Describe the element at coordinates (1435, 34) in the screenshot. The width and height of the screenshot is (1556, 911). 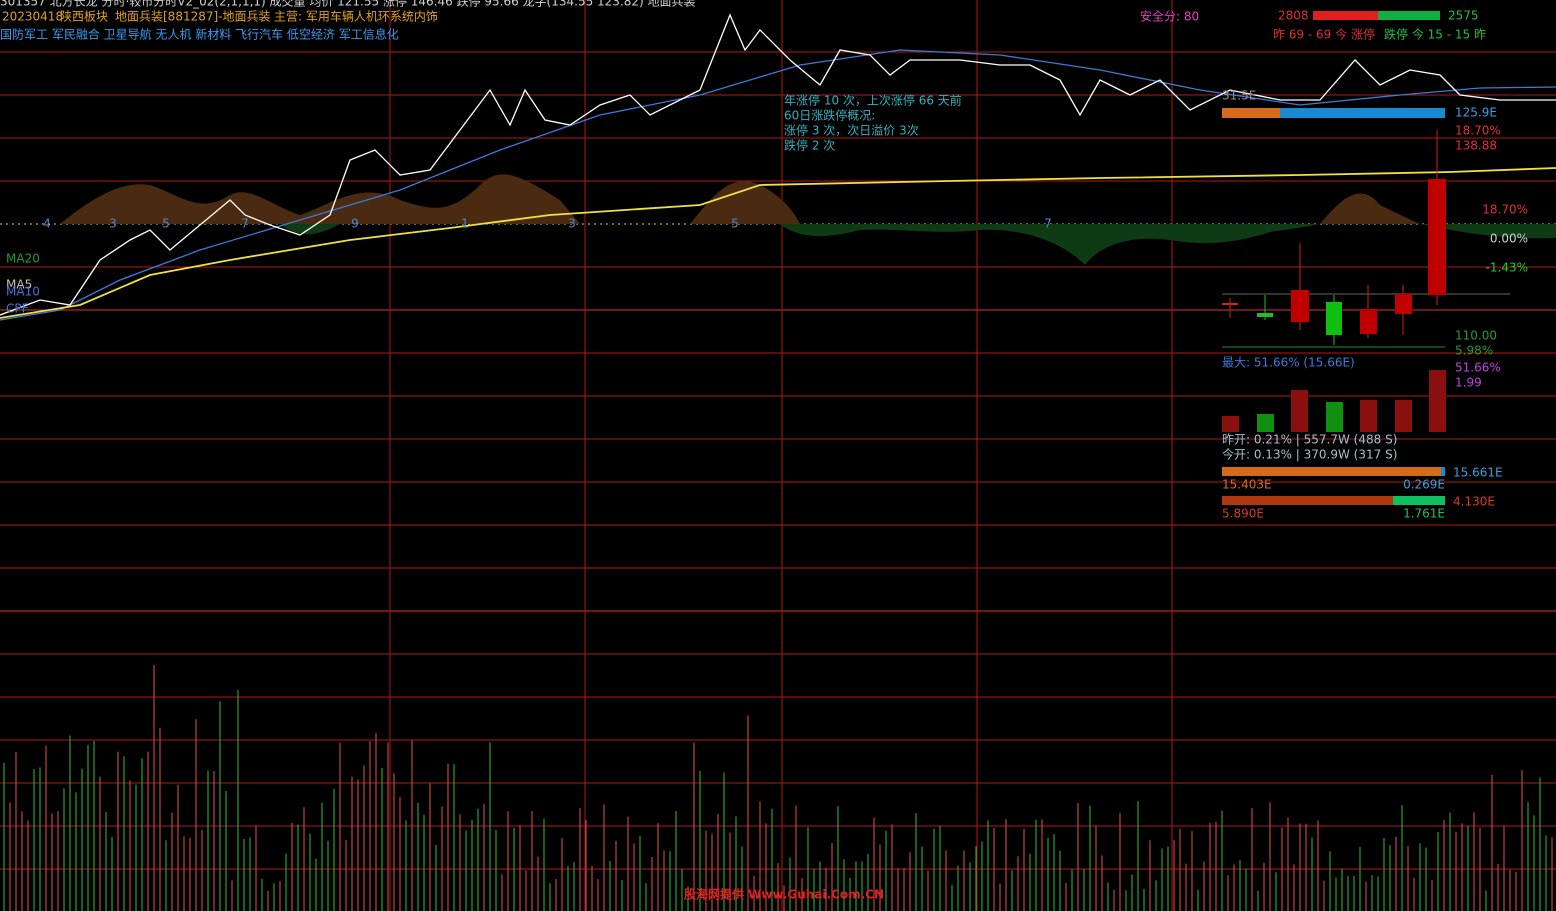
I see `limit-down: 跌停 今 15 - 15 昨` at that location.